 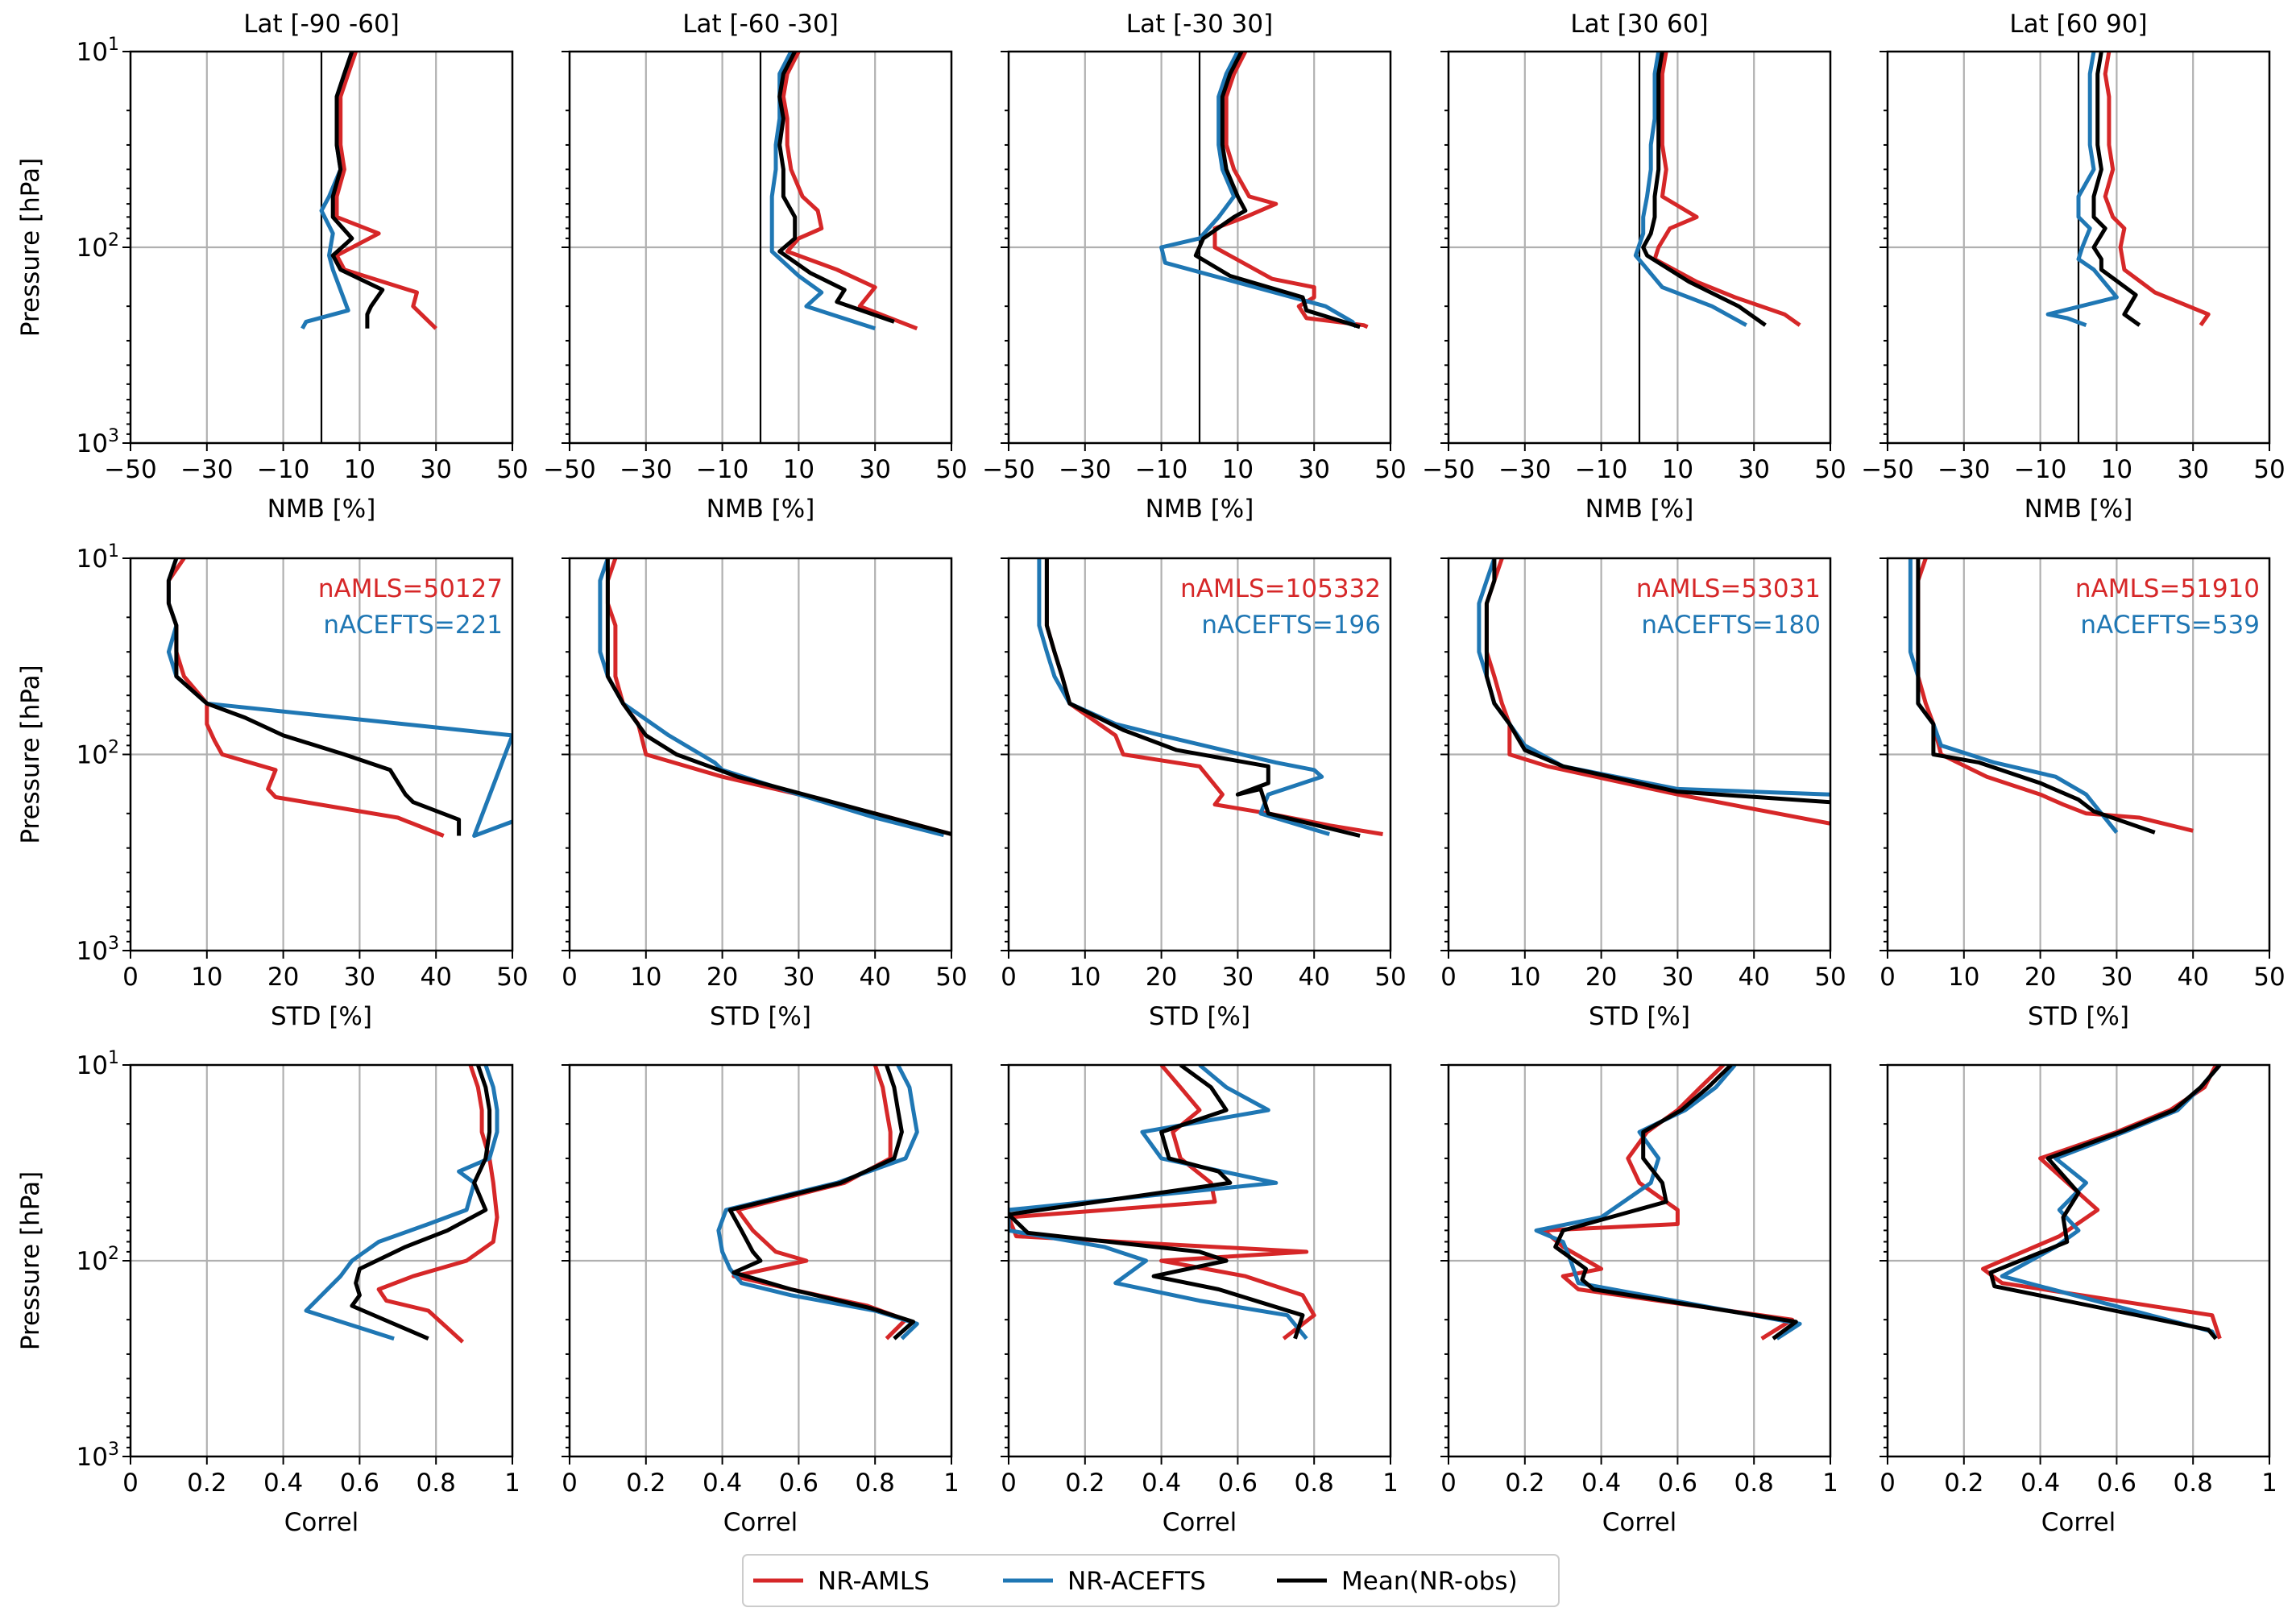 What do you see at coordinates (98, 558) in the screenshot?
I see `y-tick-label: 10¹` at bounding box center [98, 558].